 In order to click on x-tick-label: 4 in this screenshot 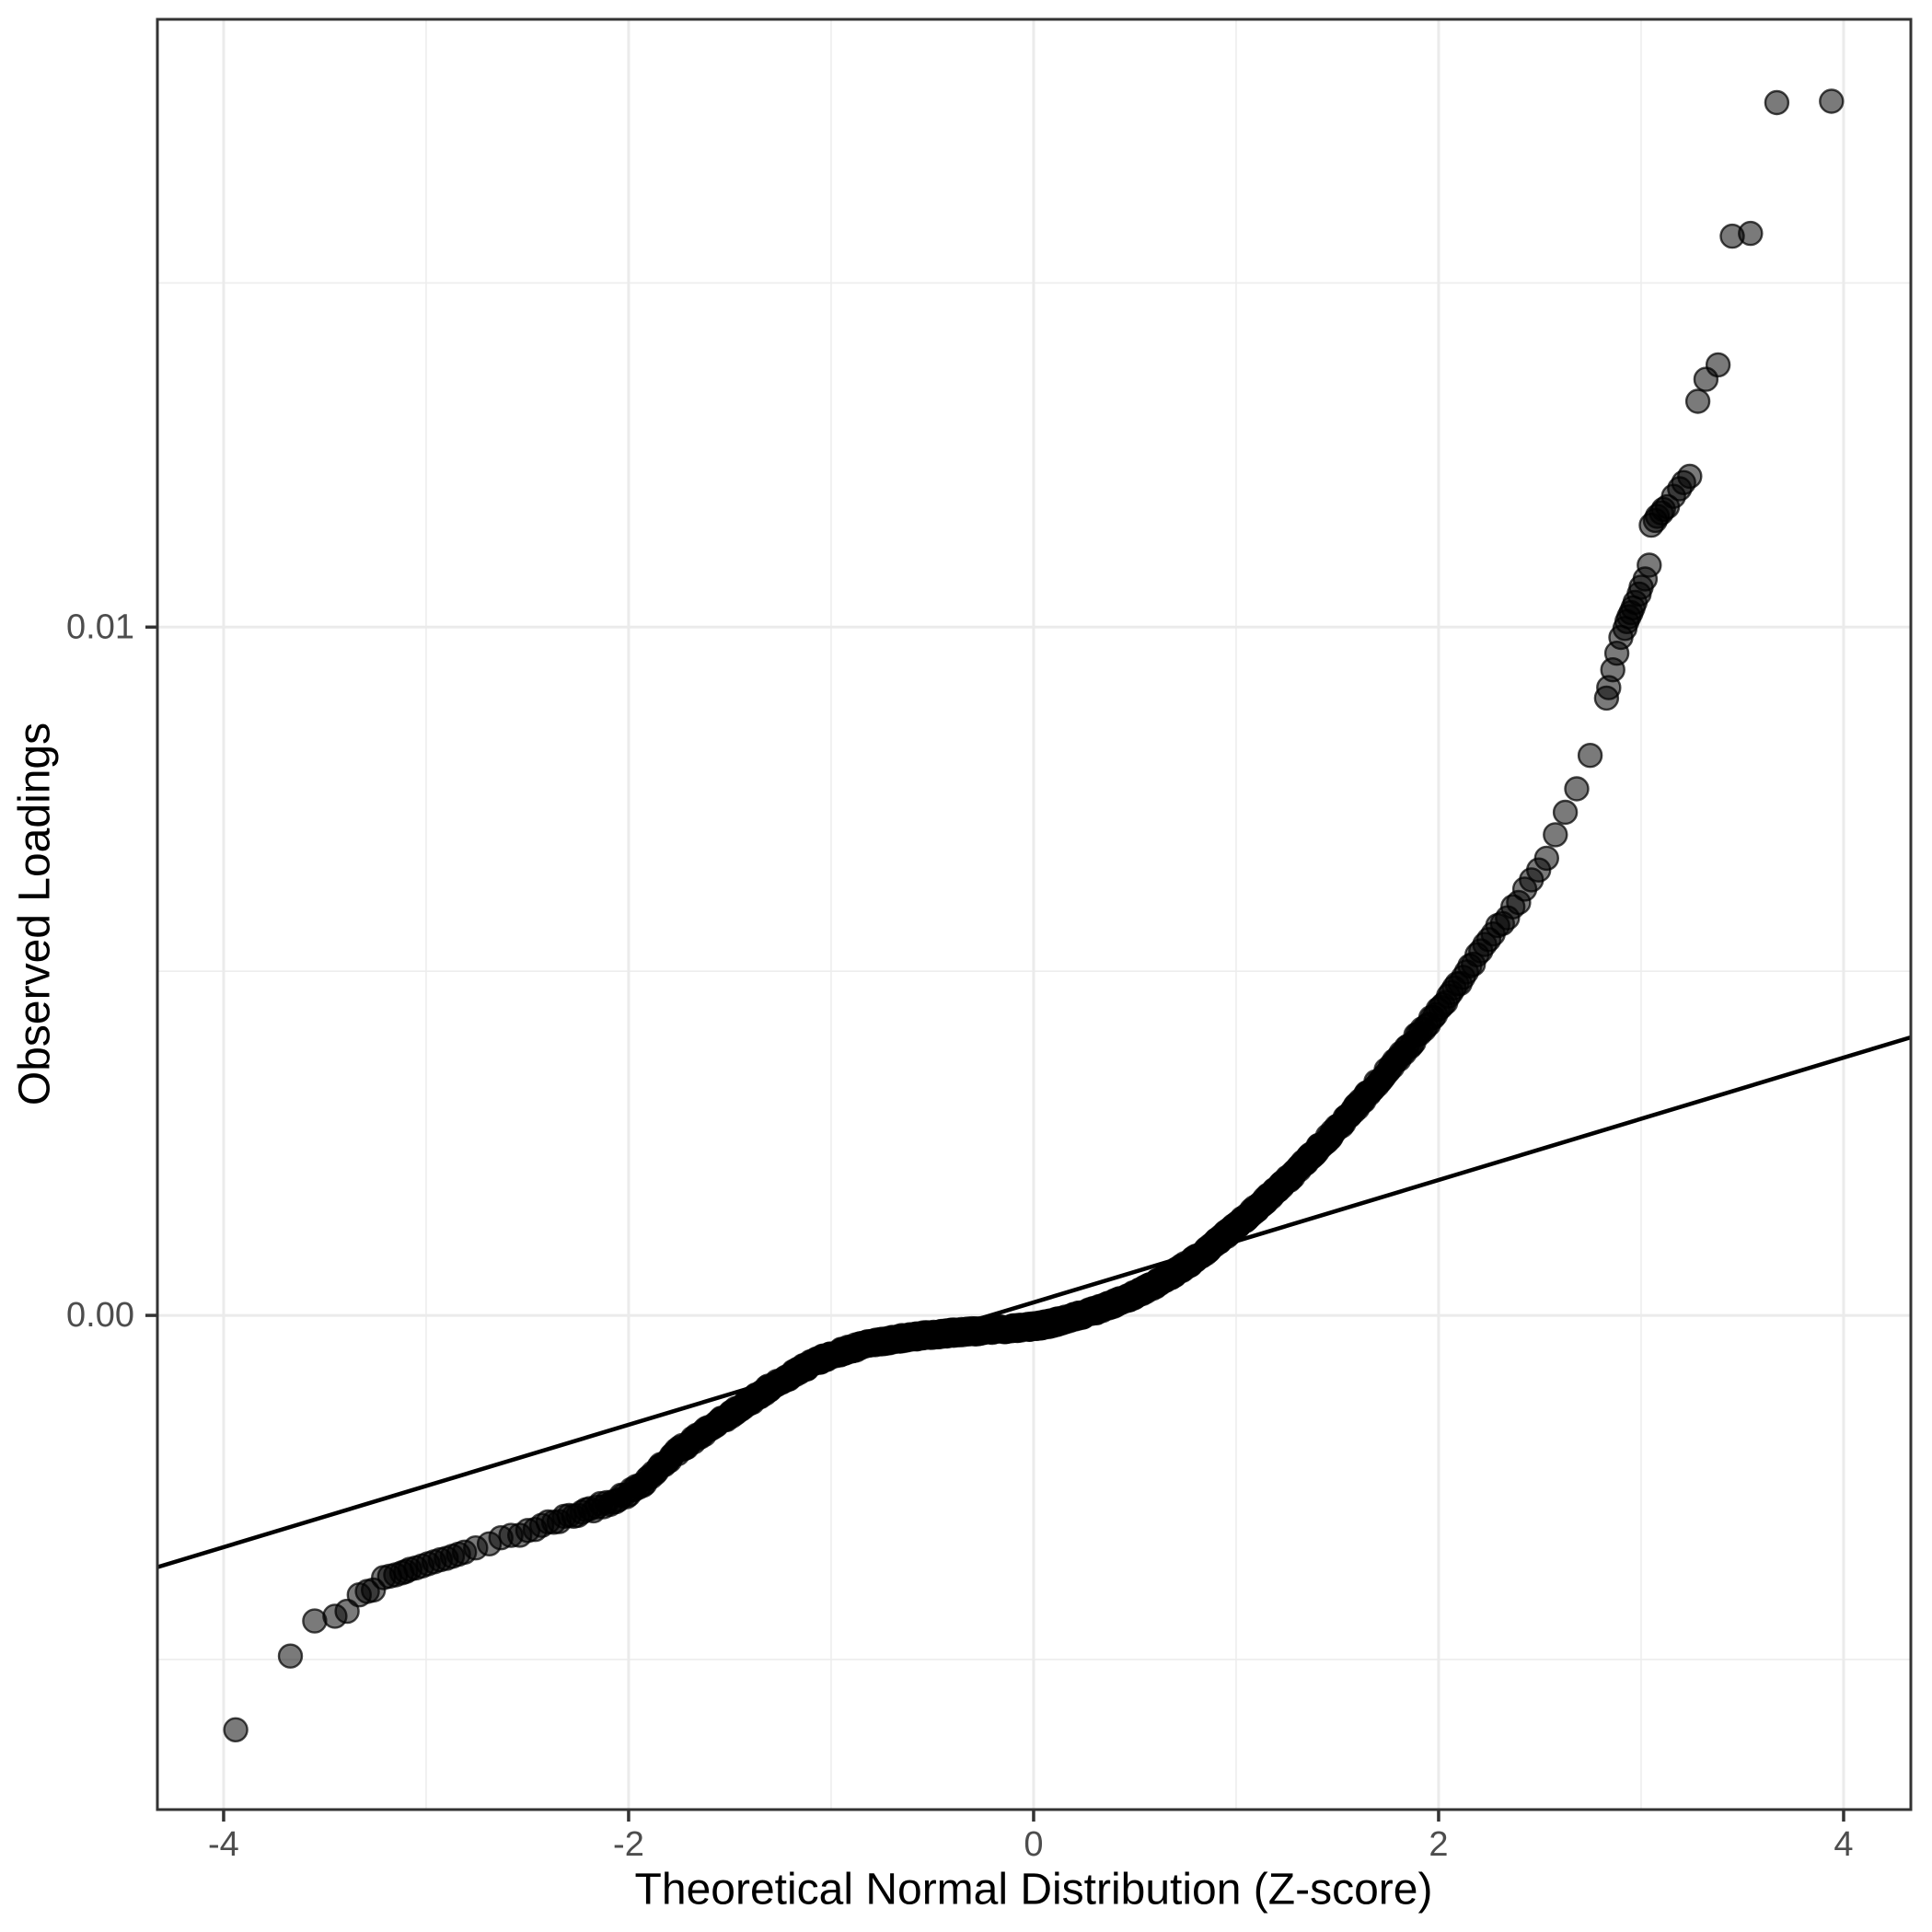, I will do `click(1844, 1845)`.